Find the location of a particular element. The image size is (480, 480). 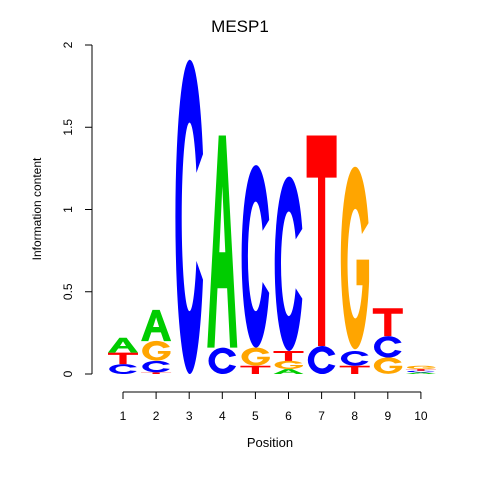

x-tick-label: 9 is located at coordinates (387, 416).